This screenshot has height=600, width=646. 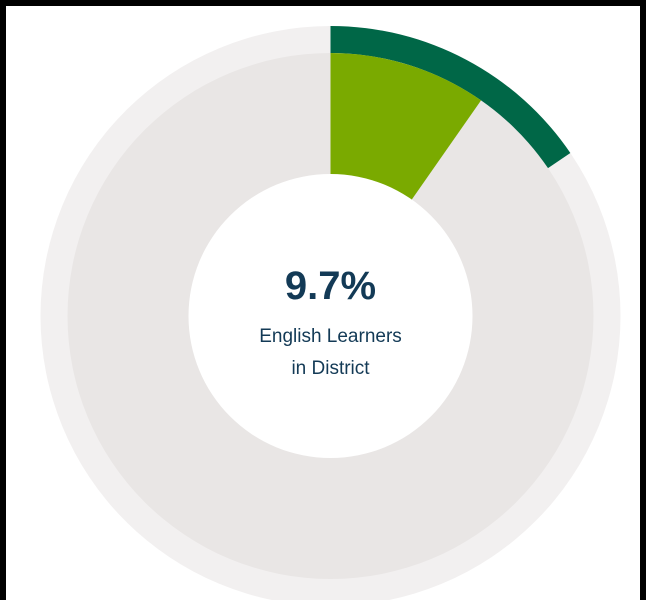 I want to click on center-label-line-1: English Learners, so click(x=330, y=336).